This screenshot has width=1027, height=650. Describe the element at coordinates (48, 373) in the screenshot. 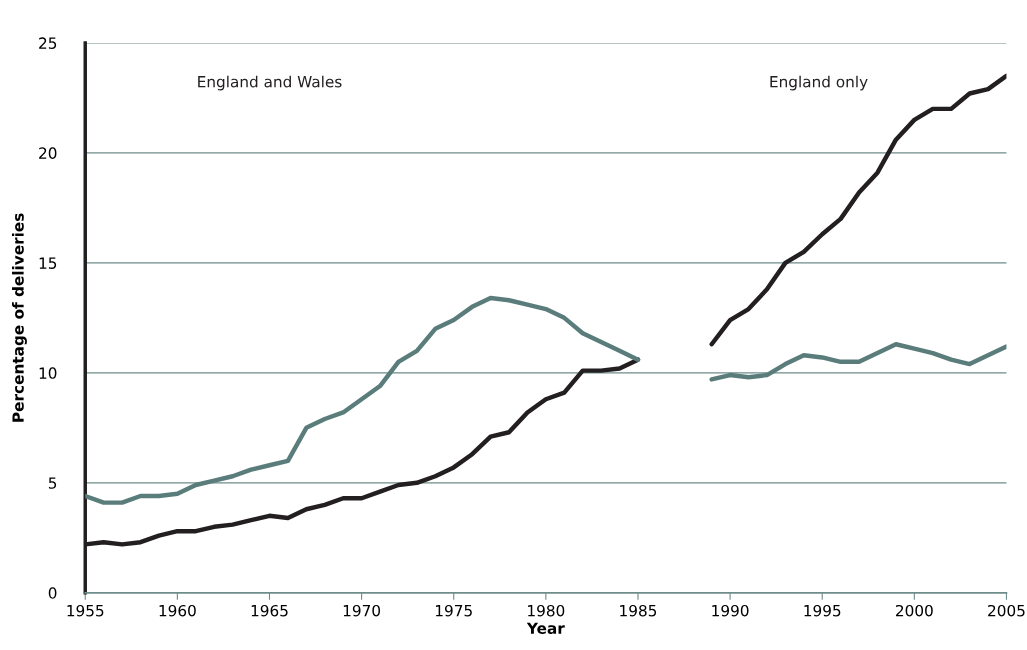

I see `y-tick-label: 10` at that location.